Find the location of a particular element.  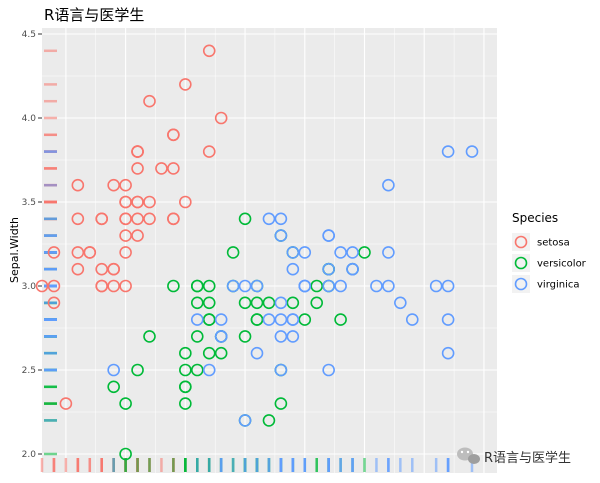

y-tick-label: 2.0 is located at coordinates (29, 455).